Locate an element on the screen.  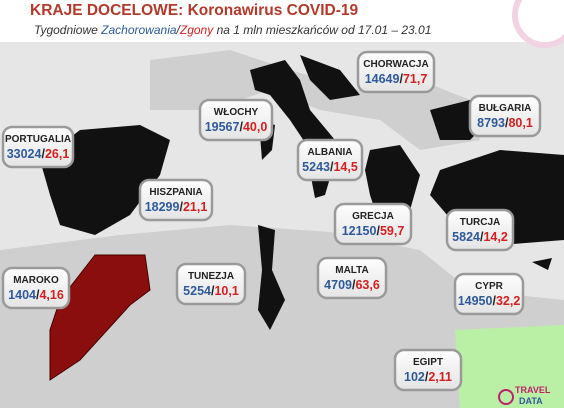
country-values: 18299/21,1 is located at coordinates (176, 207).